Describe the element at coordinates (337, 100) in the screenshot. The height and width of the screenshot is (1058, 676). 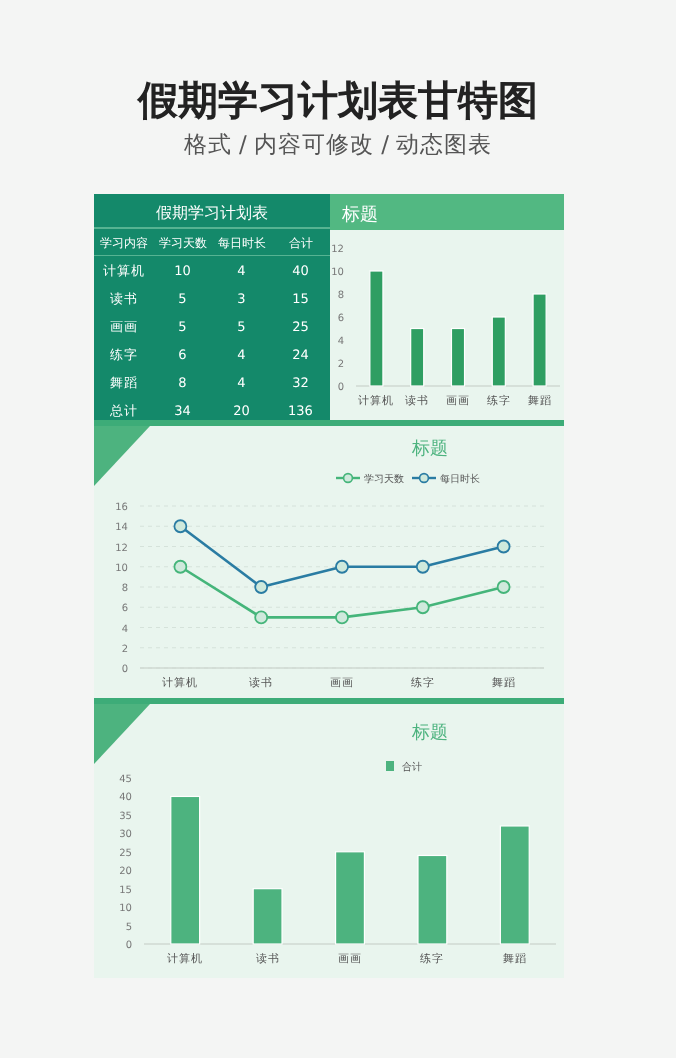
I see `text: 假期学习计划表甘特图` at that location.